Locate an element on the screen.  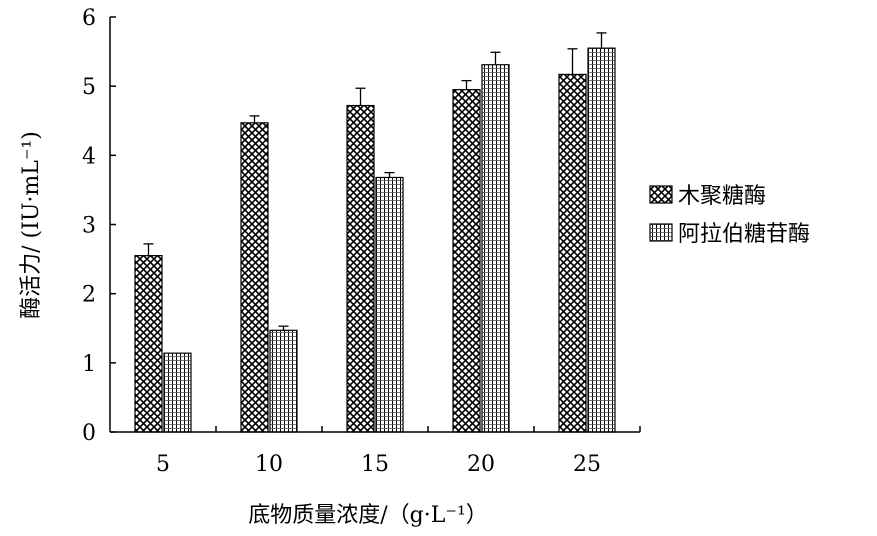
x-axis-title: 底物质量浓度/（g·L⁻¹） is located at coordinates (368, 515).